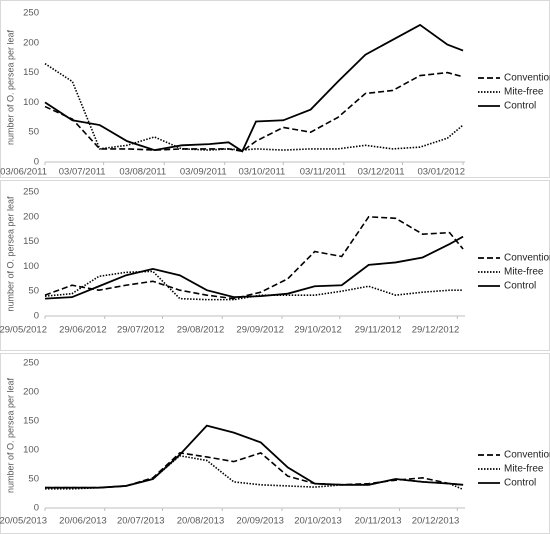  What do you see at coordinates (260, 330) in the screenshot?
I see `x-tick-label: 29/09/2012` at bounding box center [260, 330].